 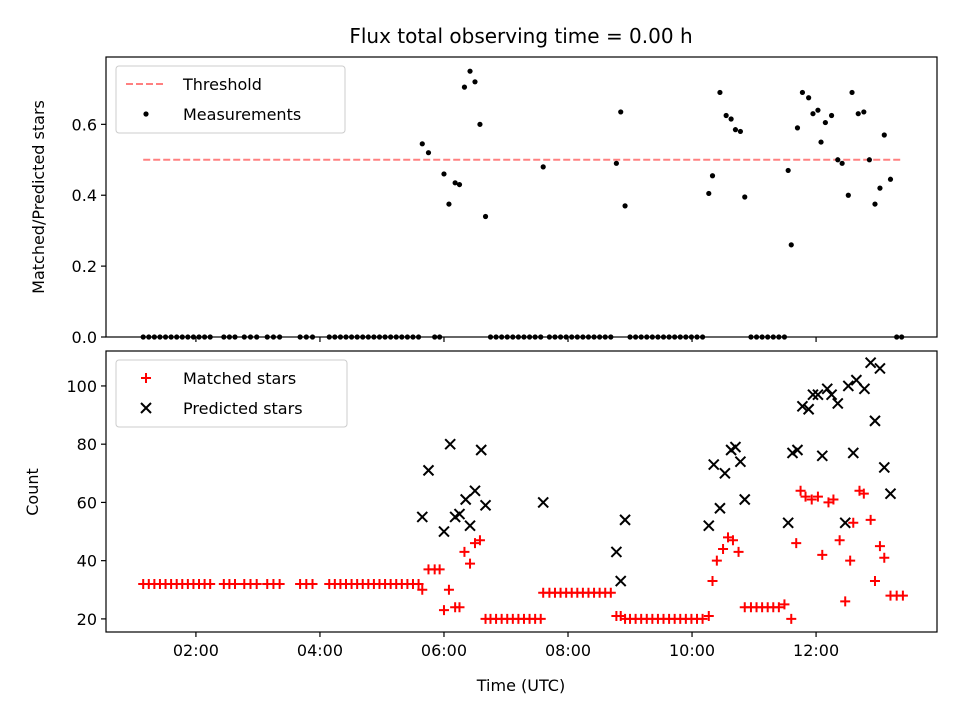 I want to click on y-tick-label: 40, so click(x=87, y=561).